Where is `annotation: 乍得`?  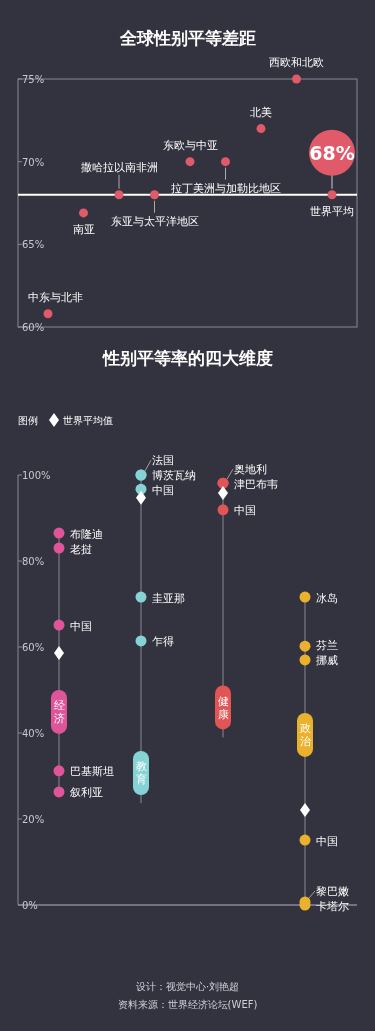 annotation: 乍得 is located at coordinates (163, 642).